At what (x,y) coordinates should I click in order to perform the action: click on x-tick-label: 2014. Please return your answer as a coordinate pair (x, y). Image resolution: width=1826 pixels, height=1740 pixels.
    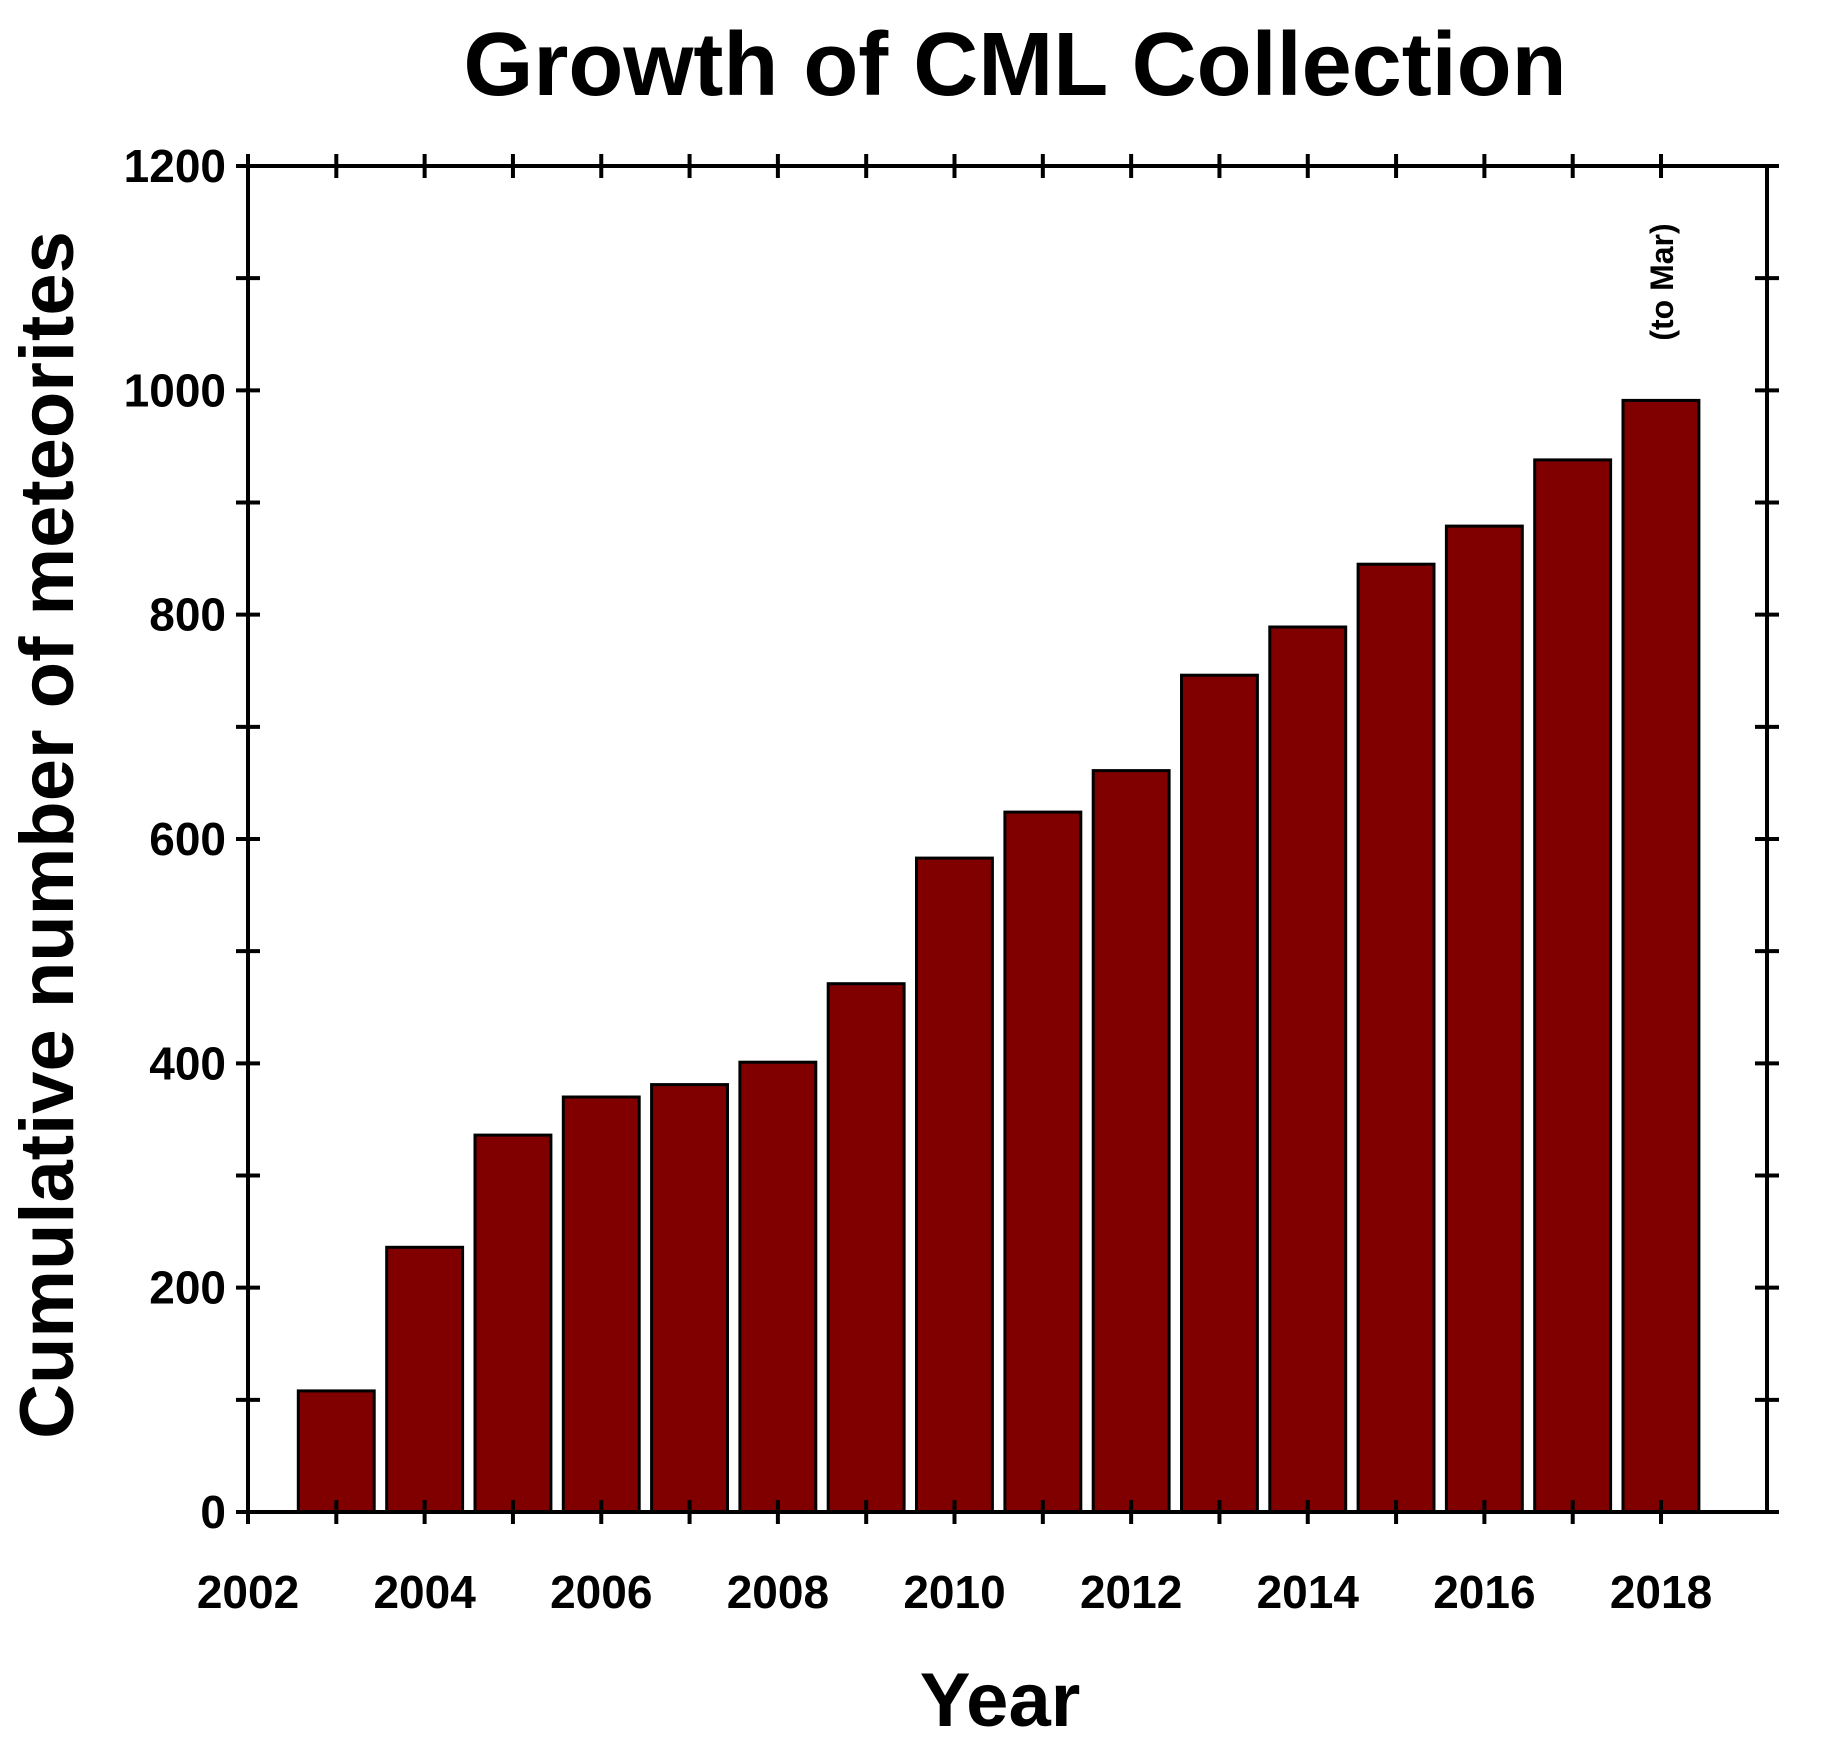
    Looking at the image, I should click on (1308, 1592).